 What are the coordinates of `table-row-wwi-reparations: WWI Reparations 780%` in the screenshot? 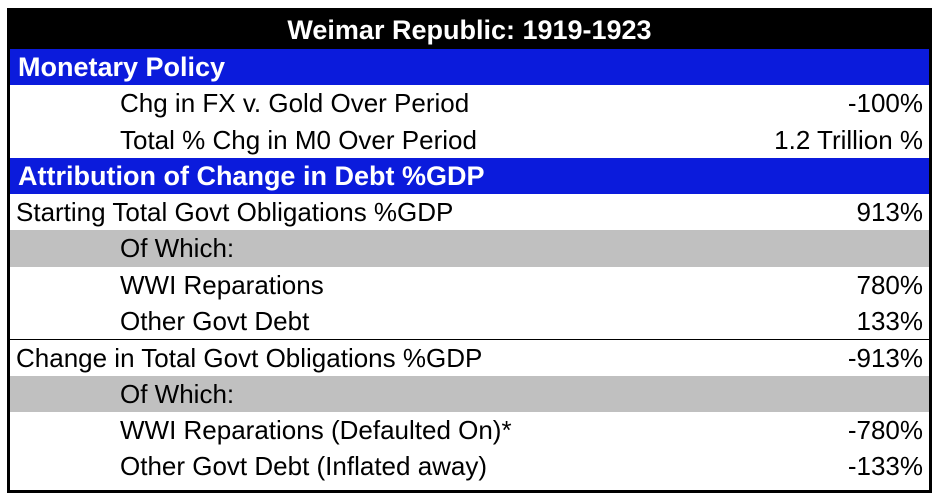 It's located at (469, 285).